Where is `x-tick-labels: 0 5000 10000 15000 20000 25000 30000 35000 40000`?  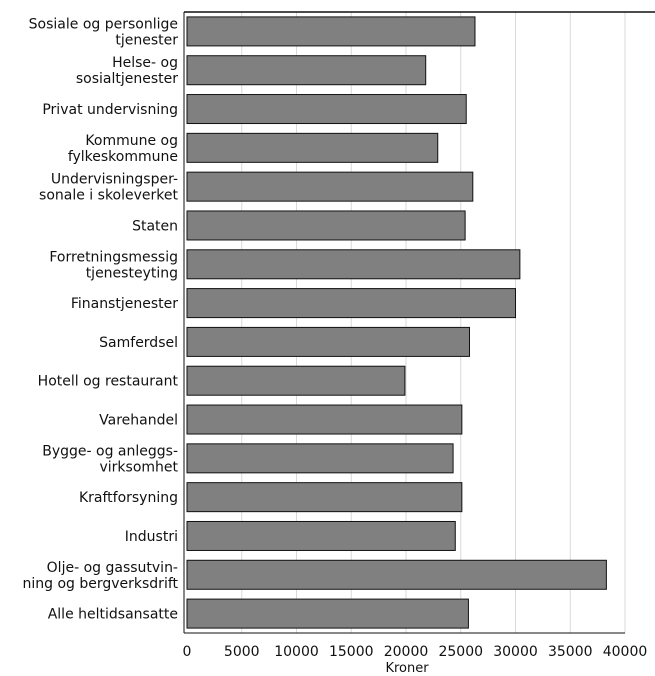 x-tick-labels: 0 5000 10000 15000 20000 25000 30000 35000 40000 is located at coordinates (415, 652).